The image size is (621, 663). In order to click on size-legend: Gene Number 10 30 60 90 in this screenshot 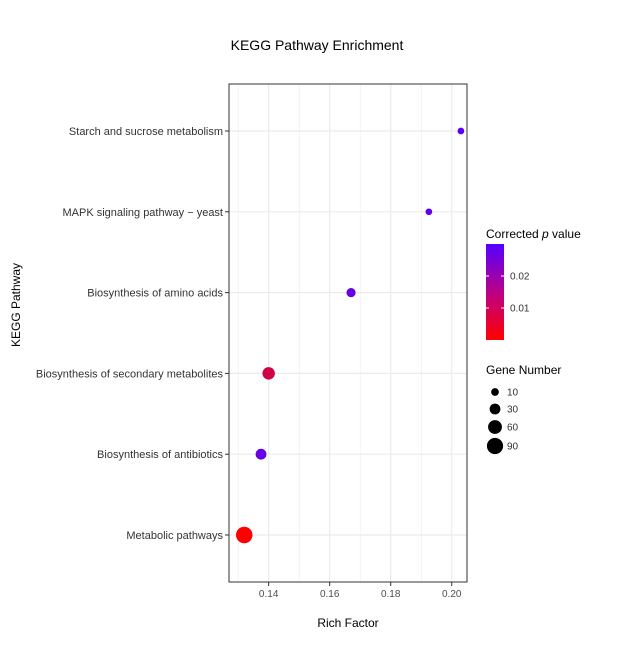, I will do `click(523, 409)`.